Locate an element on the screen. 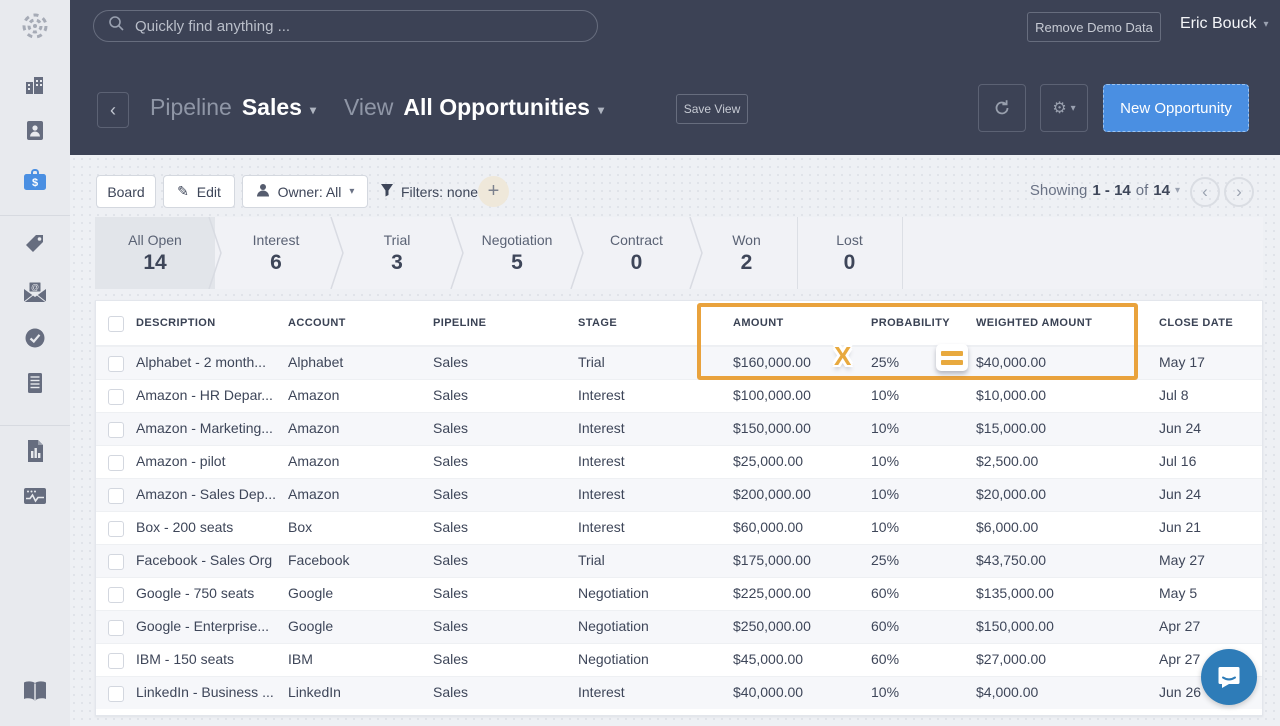  companies-icon is located at coordinates (35, 85).